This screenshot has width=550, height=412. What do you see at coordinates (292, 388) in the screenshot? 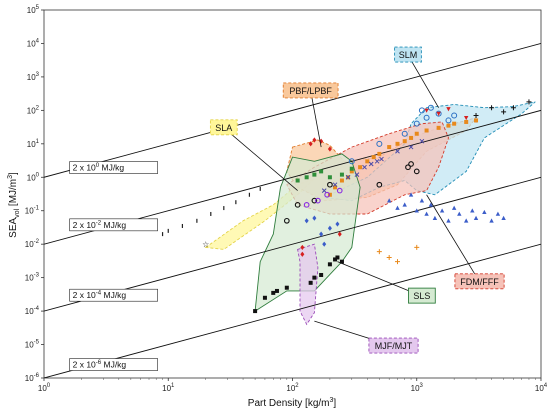
I see `x-tick-label: 10²` at bounding box center [292, 388].